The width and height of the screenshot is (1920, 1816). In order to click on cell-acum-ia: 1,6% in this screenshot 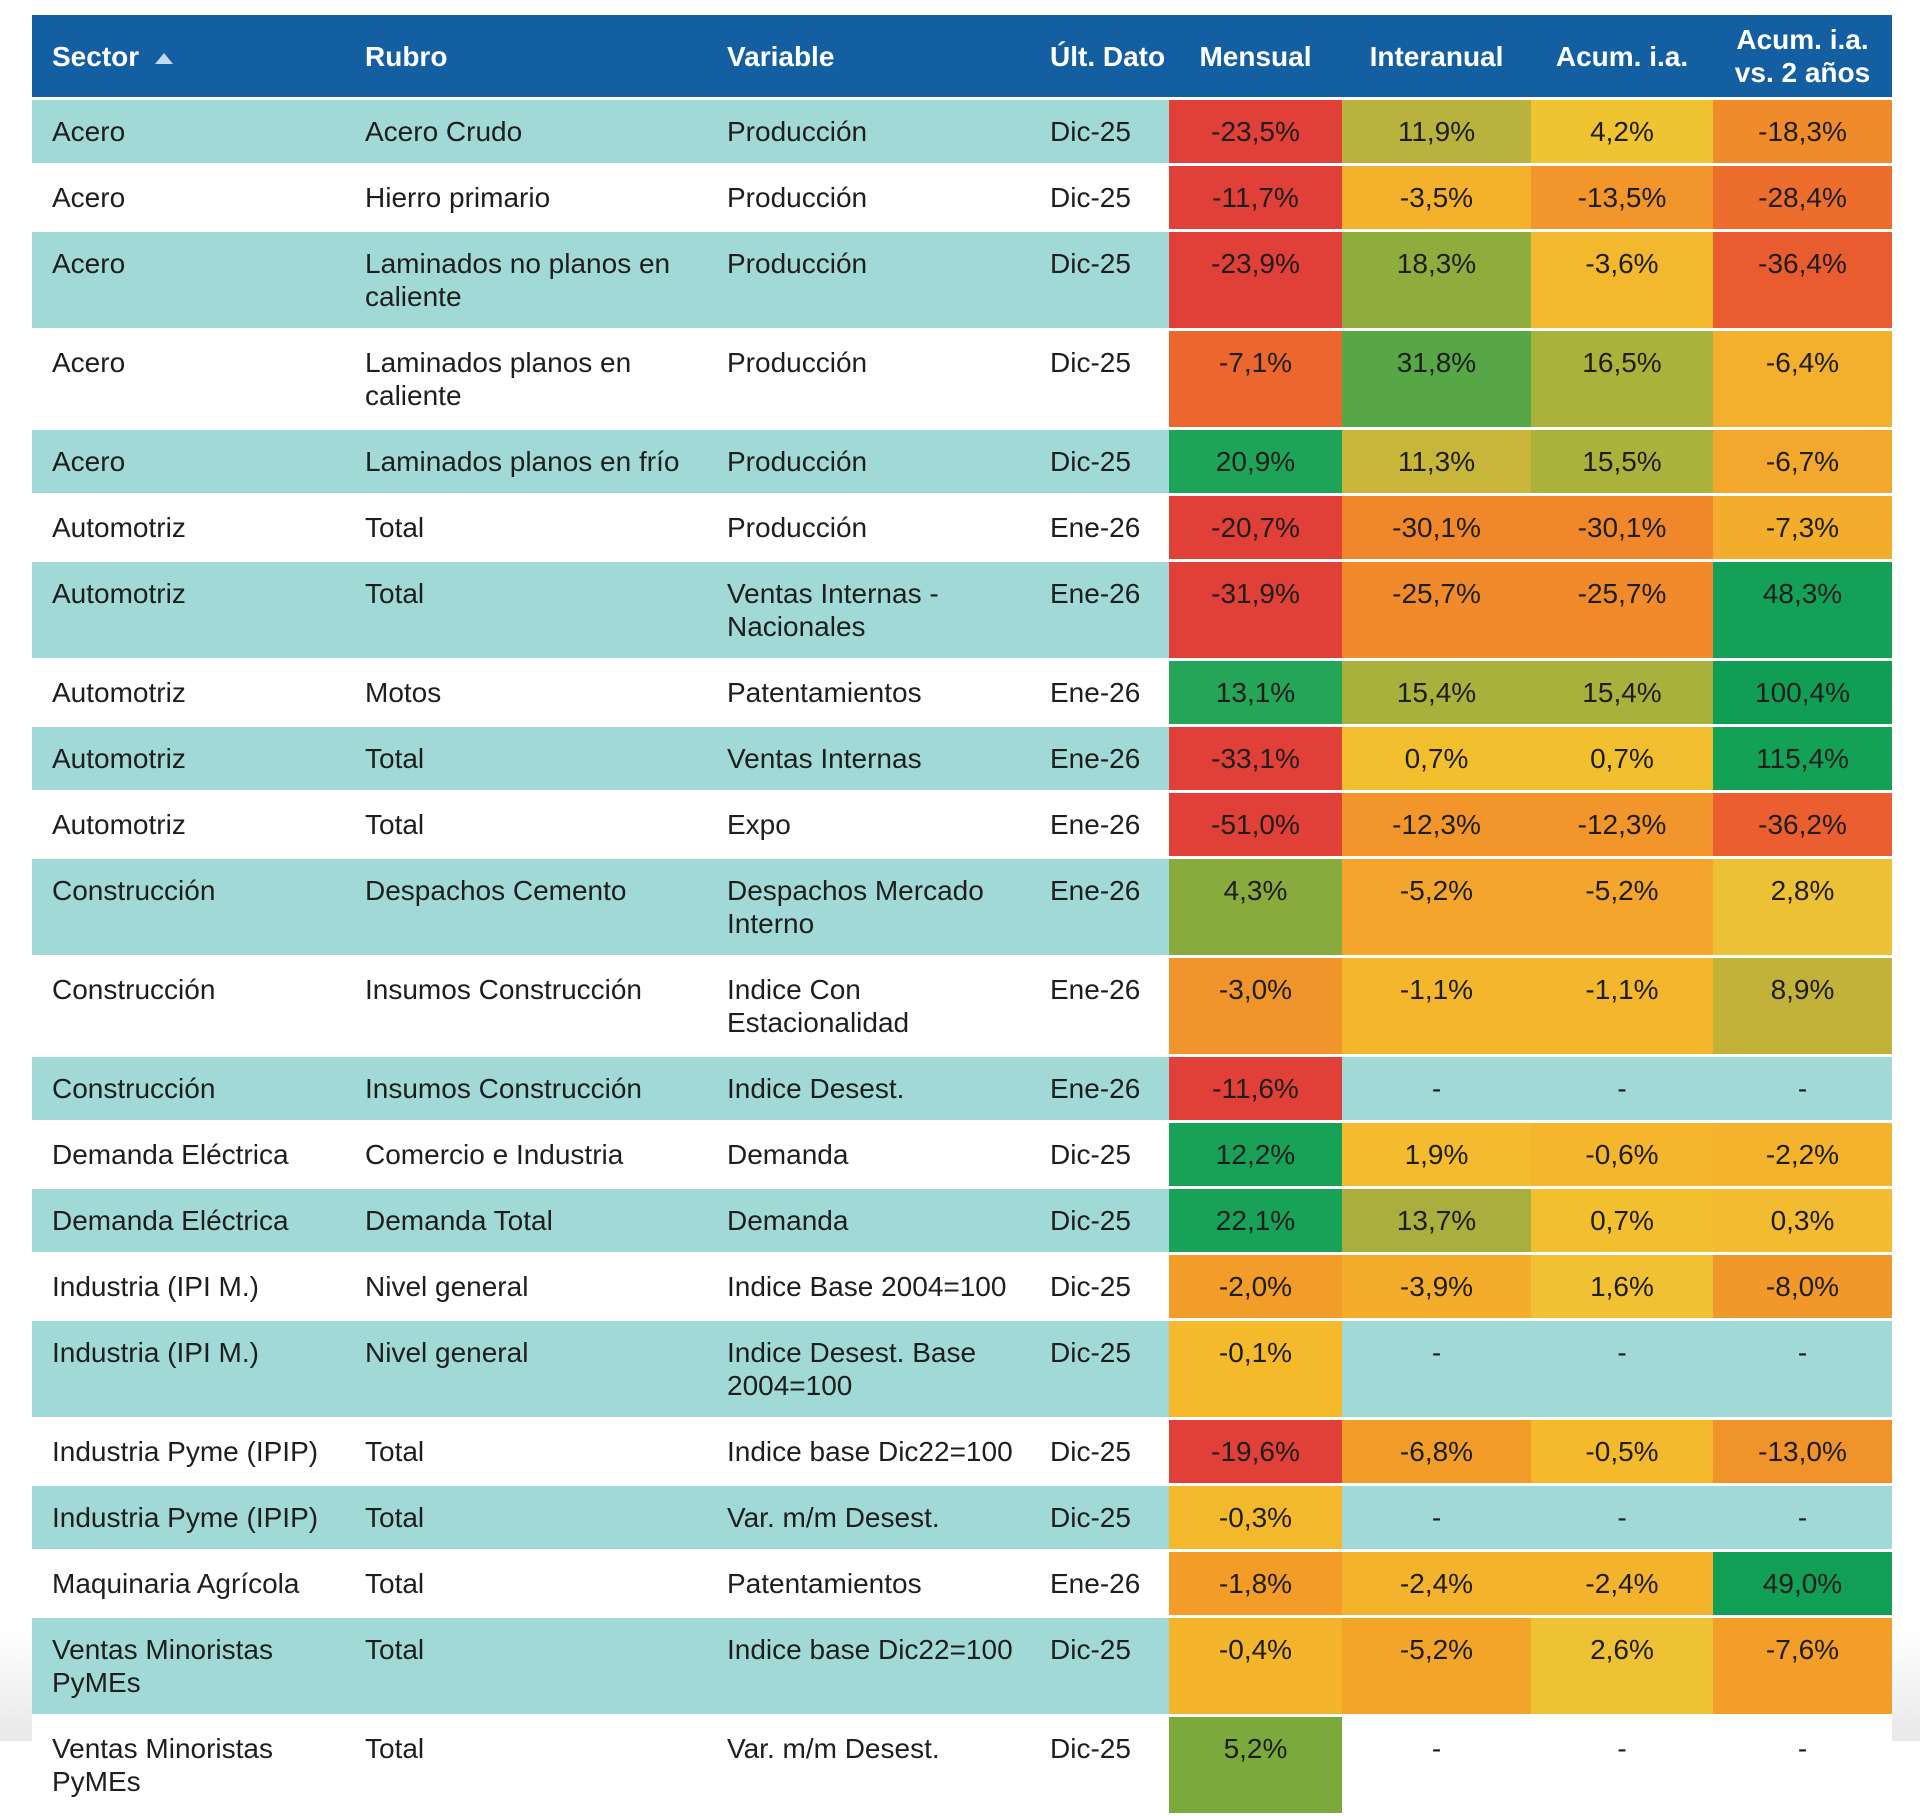, I will do `click(1622, 1287)`.